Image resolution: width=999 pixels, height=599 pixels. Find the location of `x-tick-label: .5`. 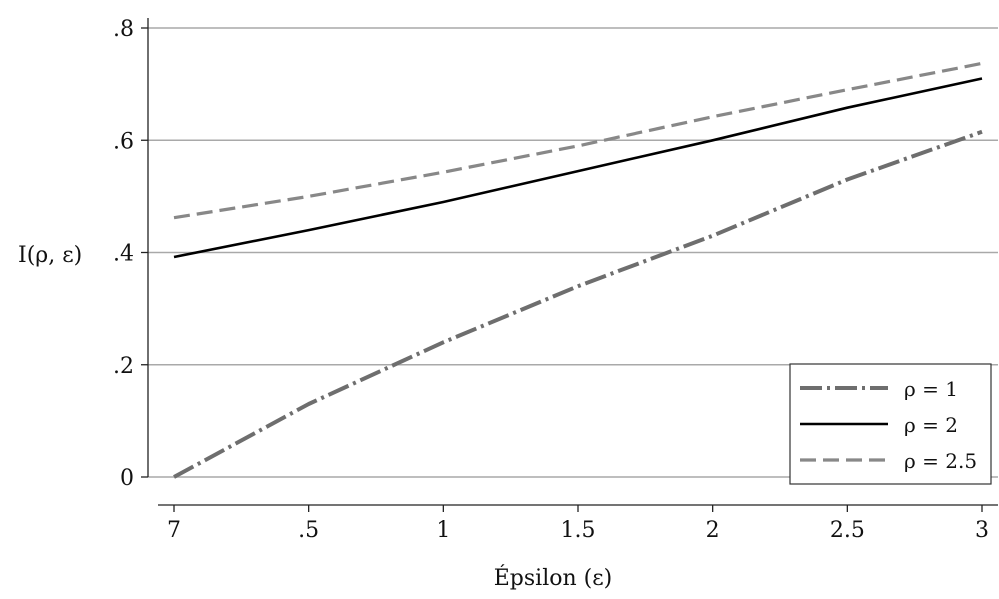

x-tick-label: .5 is located at coordinates (308, 530).